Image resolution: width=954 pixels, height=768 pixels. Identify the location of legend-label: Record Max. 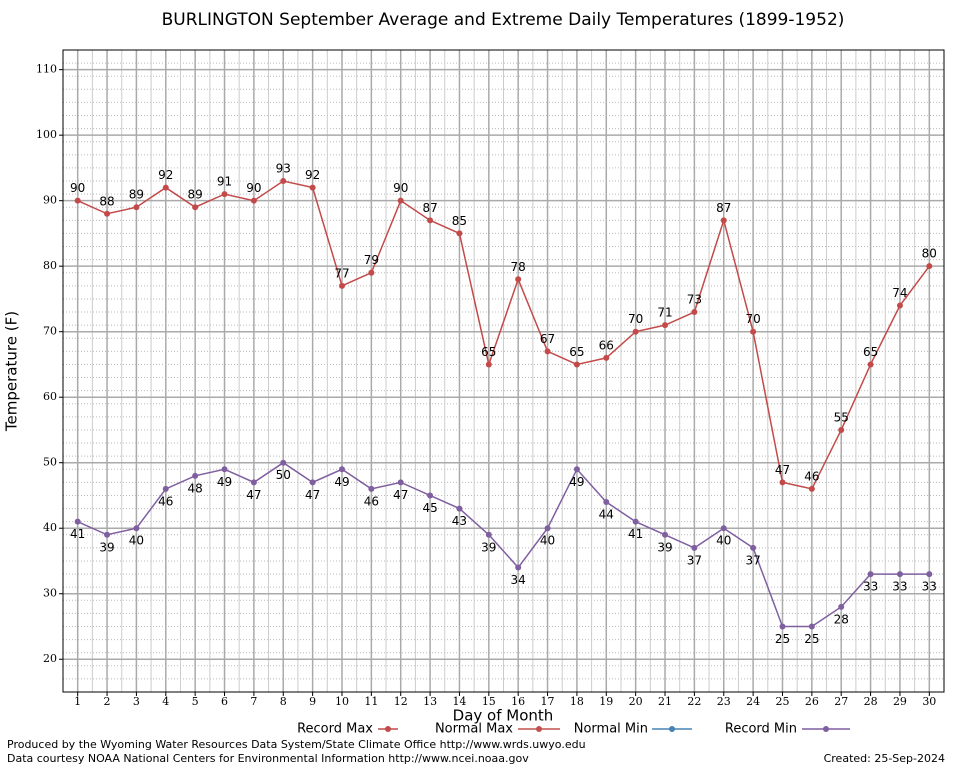
(335, 729).